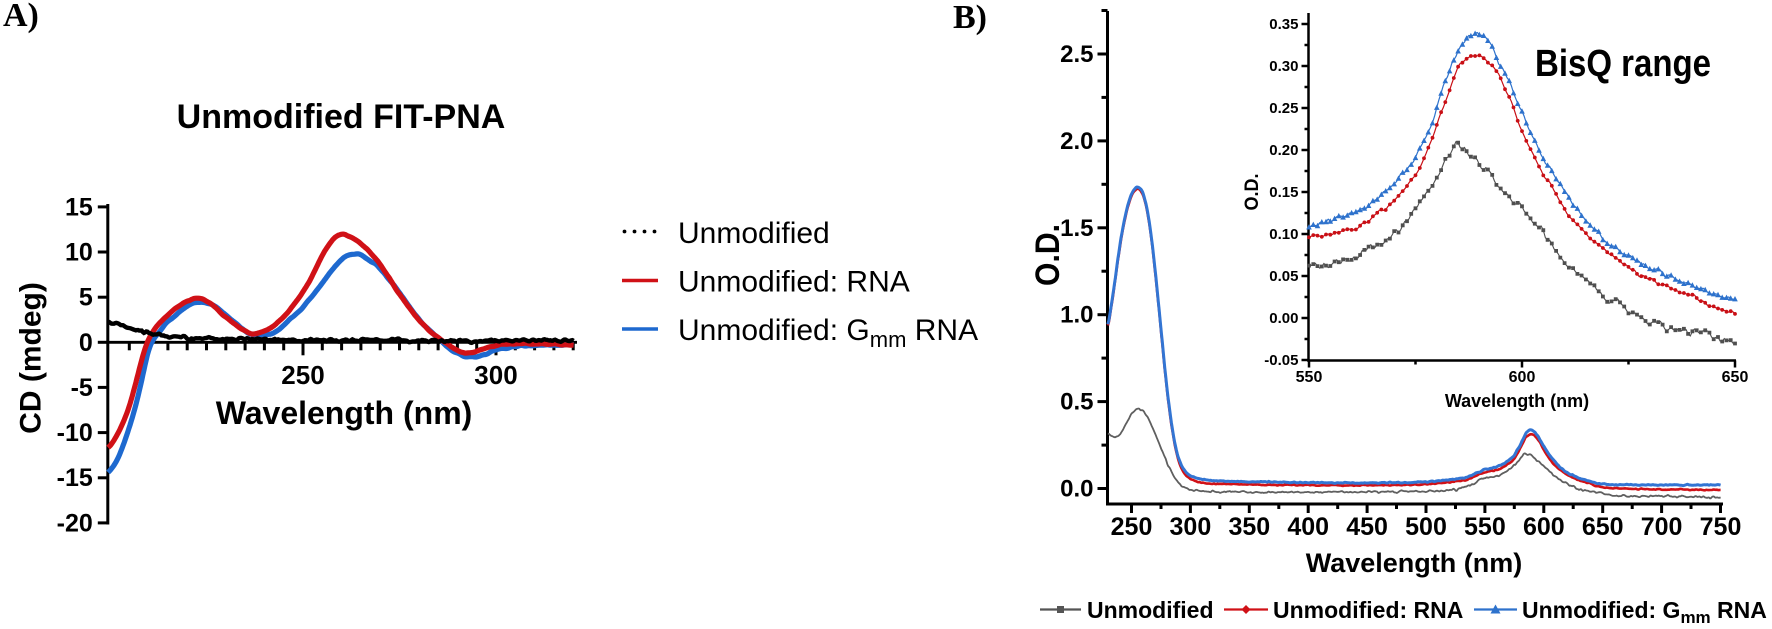 The width and height of the screenshot is (1772, 629). What do you see at coordinates (1283, 234) in the screenshot?
I see `svg-text: 0.10` at bounding box center [1283, 234].